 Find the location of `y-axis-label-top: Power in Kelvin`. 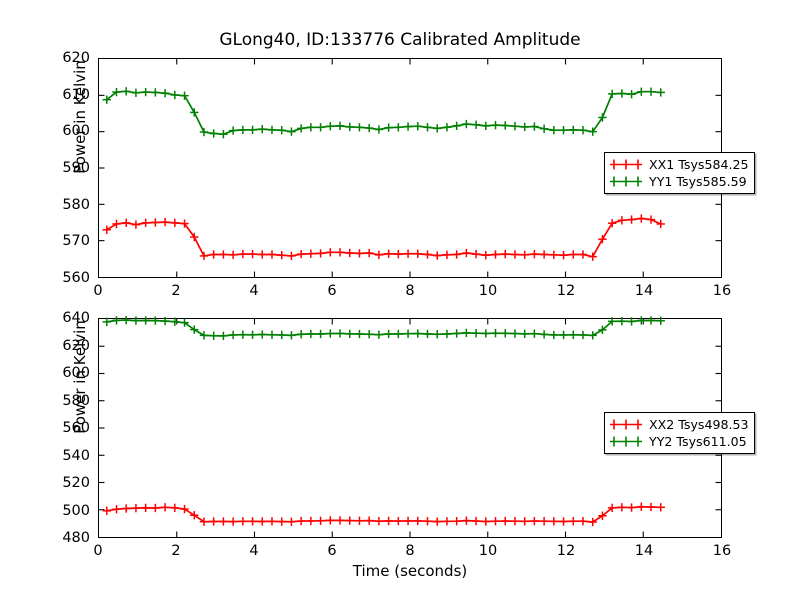

y-axis-label-top: Power in Kelvin is located at coordinates (80, 117).